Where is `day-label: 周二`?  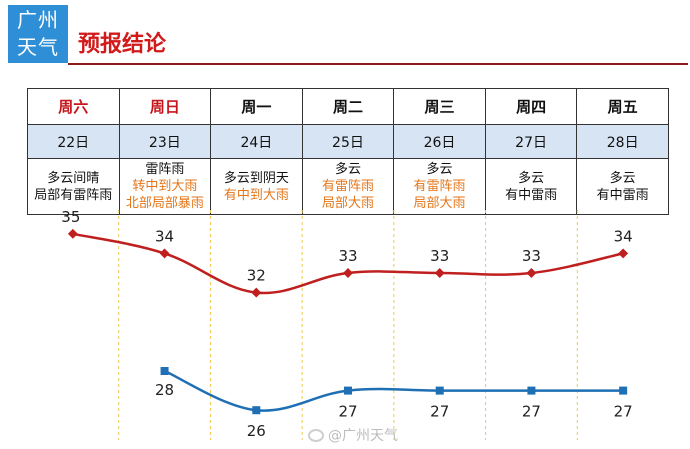
day-label: 周二 is located at coordinates (348, 106).